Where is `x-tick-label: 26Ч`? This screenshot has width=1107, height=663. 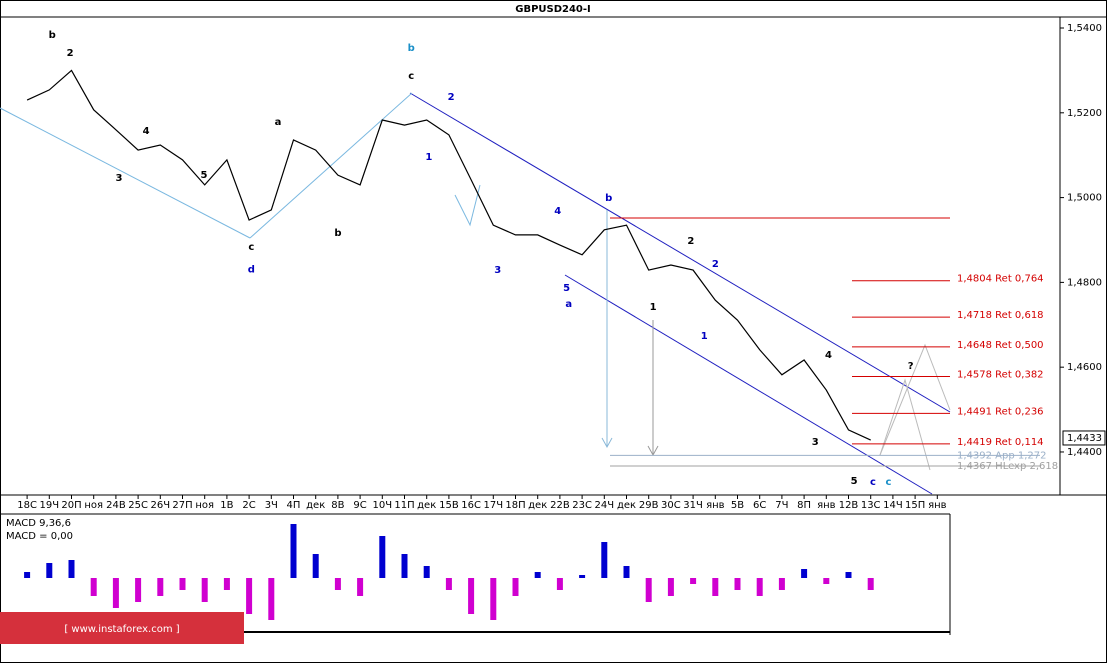
x-tick-label: 26Ч is located at coordinates (161, 505).